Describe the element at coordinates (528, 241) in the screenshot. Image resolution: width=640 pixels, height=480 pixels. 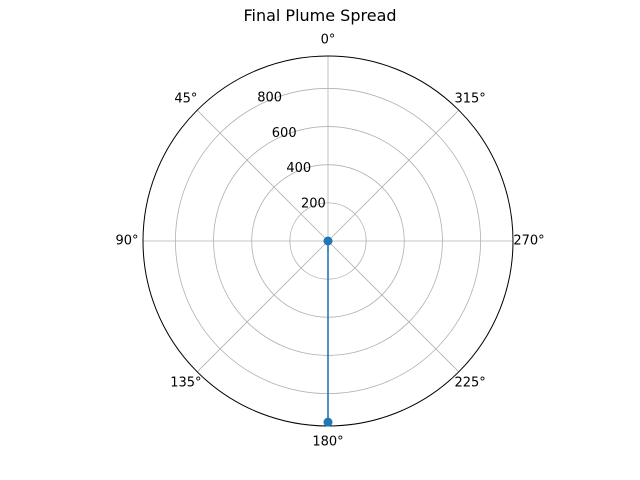
I see `theta-tick-label: 270°` at that location.